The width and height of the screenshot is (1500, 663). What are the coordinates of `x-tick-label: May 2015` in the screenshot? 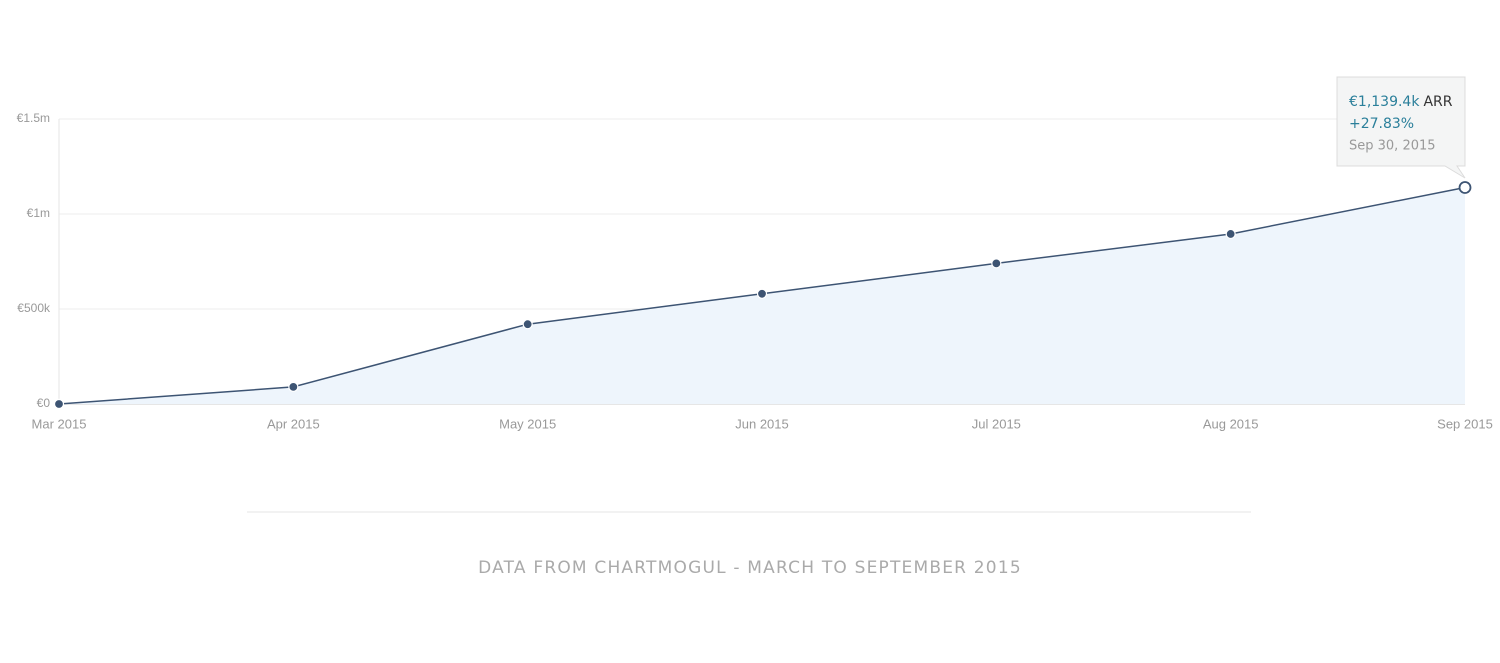 It's located at (527, 423).